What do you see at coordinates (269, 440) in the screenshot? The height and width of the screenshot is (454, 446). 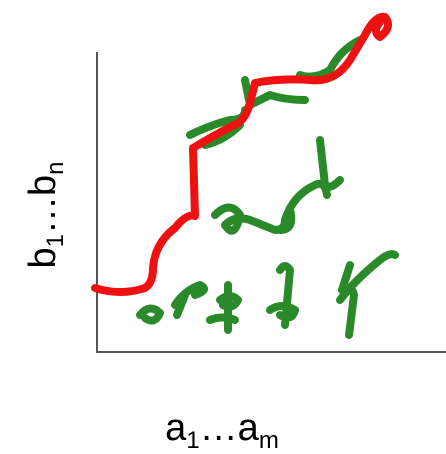 I see `label-subscript: m` at bounding box center [269, 440].